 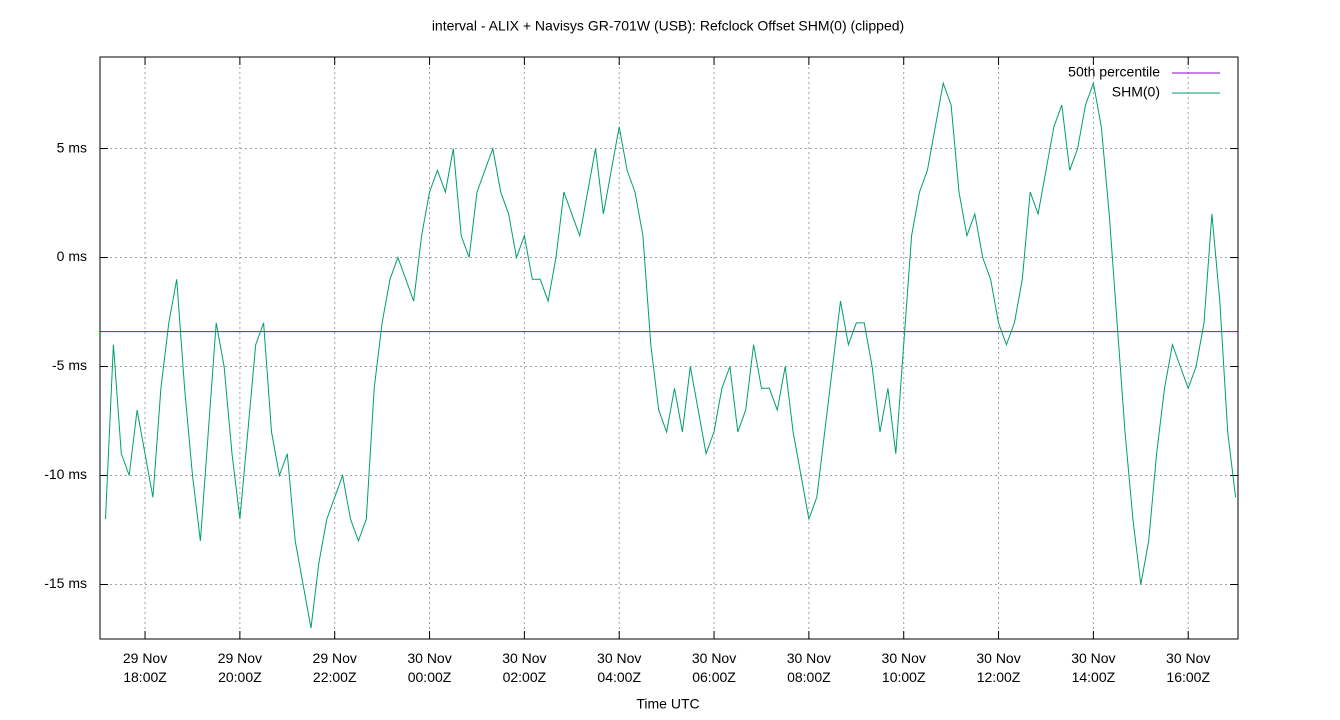 What do you see at coordinates (524, 667) in the screenshot?
I see `x-tick-label: 30 Nov 02:00Z` at bounding box center [524, 667].